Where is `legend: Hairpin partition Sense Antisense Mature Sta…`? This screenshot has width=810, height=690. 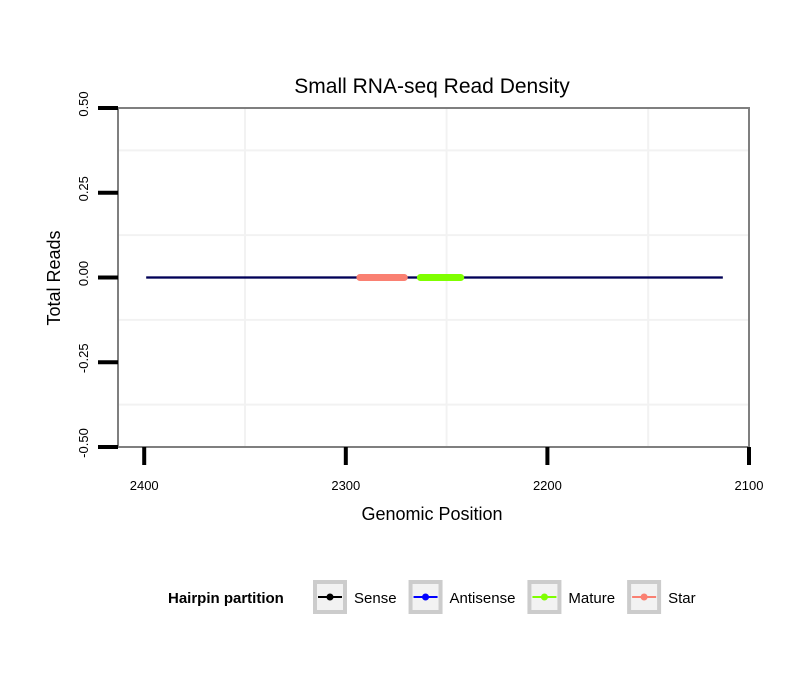
legend: Hairpin partition Sense Antisense Mature Sta… is located at coordinates (432, 597).